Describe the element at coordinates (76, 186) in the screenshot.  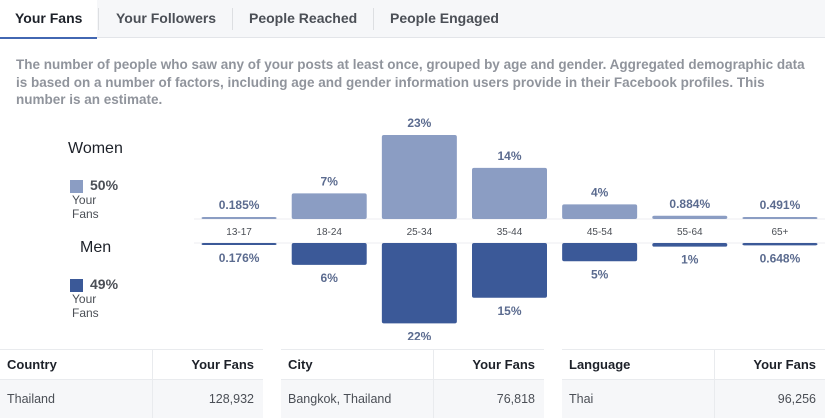
I see `legend-women-swatch` at that location.